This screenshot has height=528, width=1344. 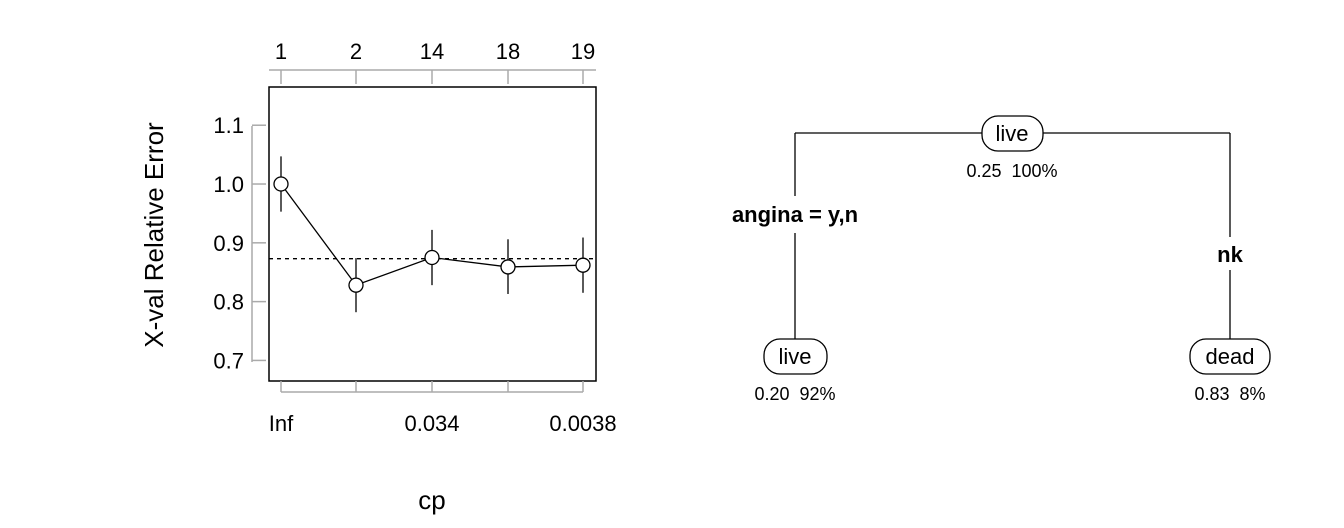 I want to click on top-axis-tick-label: 19, so click(x=583, y=51).